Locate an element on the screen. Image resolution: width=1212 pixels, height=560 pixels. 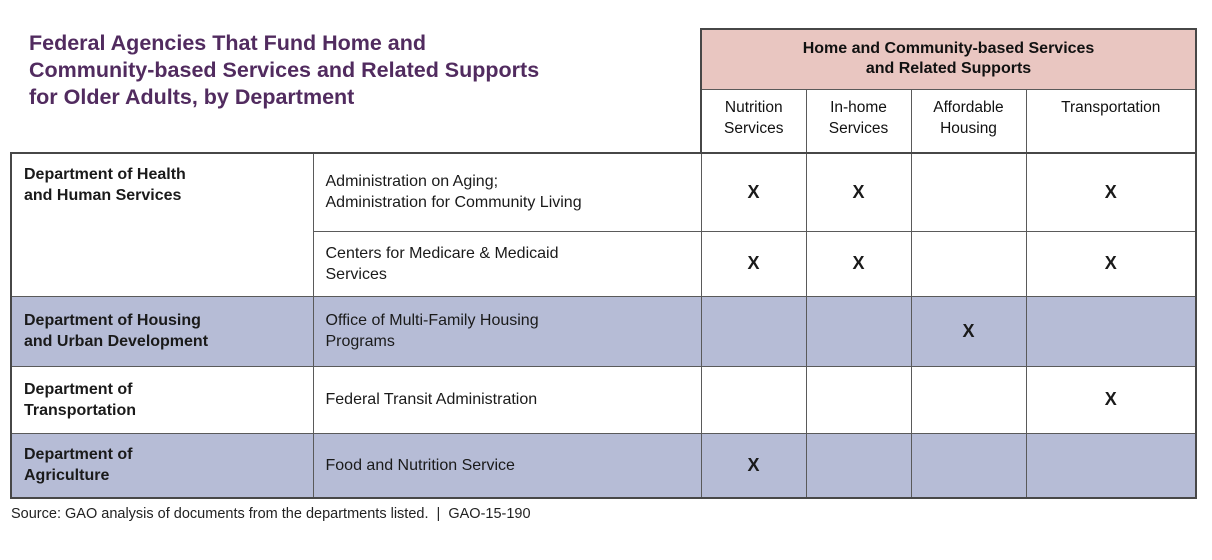
agency-cell: Federal Transit Administration is located at coordinates (507, 399).